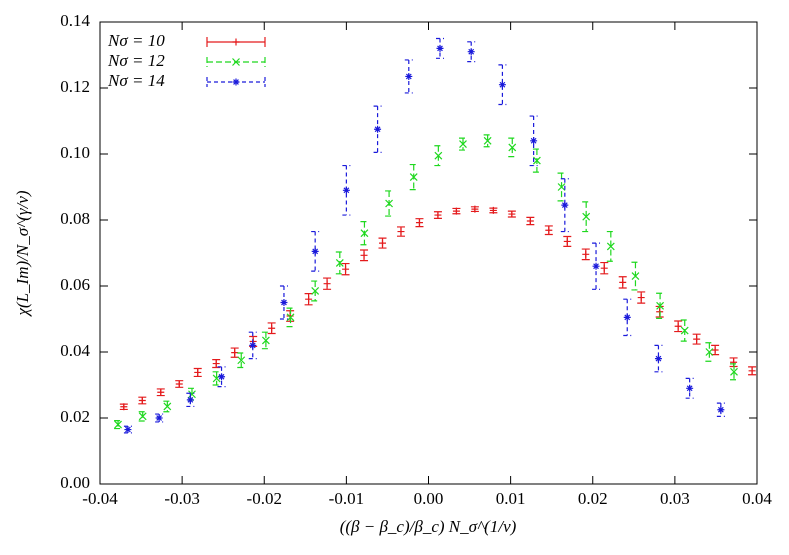 The image size is (789, 555). Describe the element at coordinates (429, 498) in the screenshot. I see `x-tick-label: 0.00` at that location.